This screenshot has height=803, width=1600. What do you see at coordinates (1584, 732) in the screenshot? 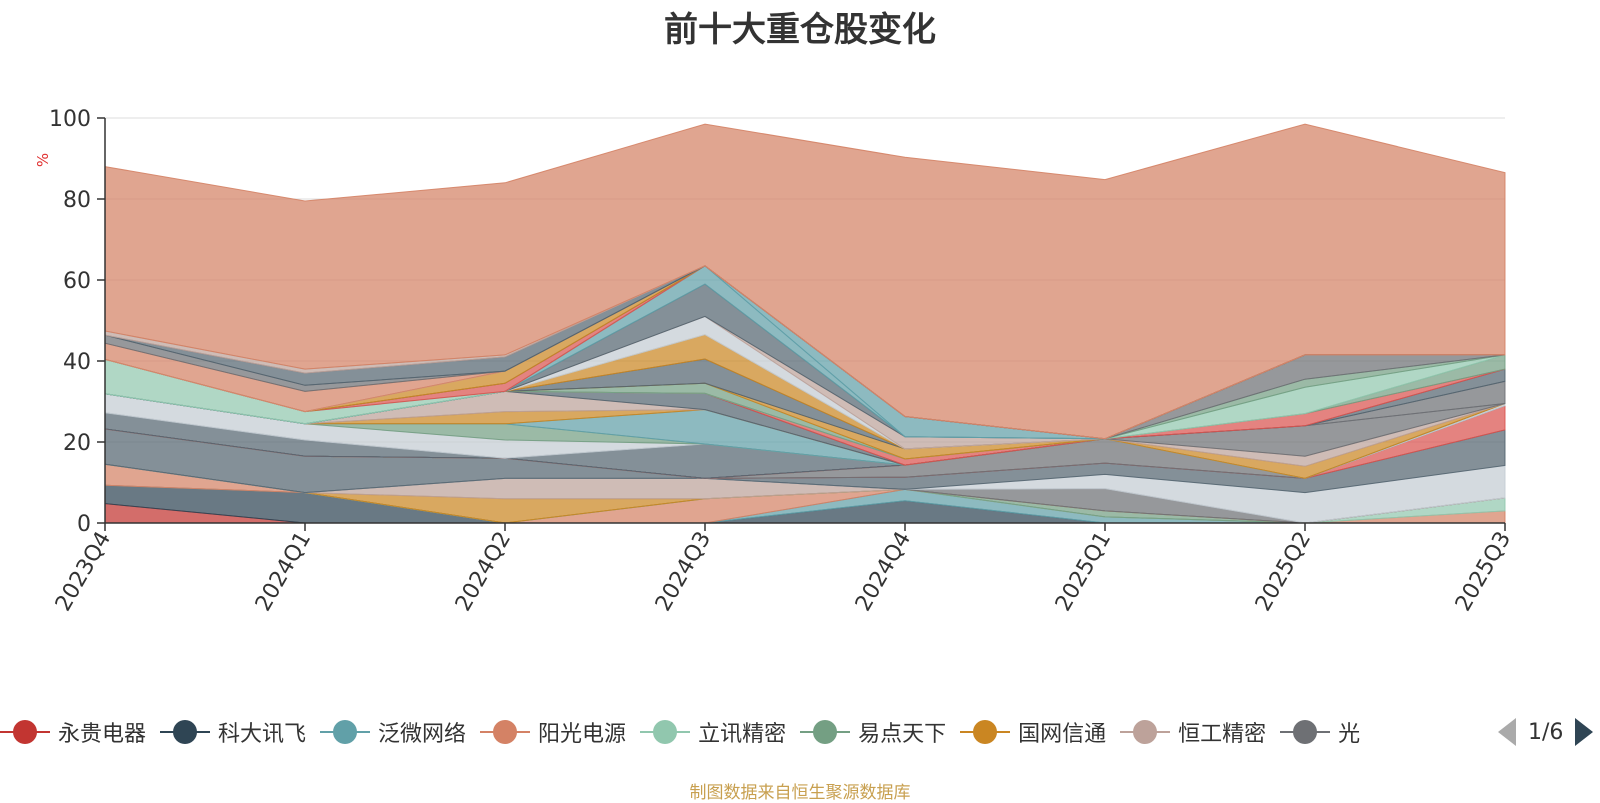
I see `next-page-icon` at bounding box center [1584, 732].